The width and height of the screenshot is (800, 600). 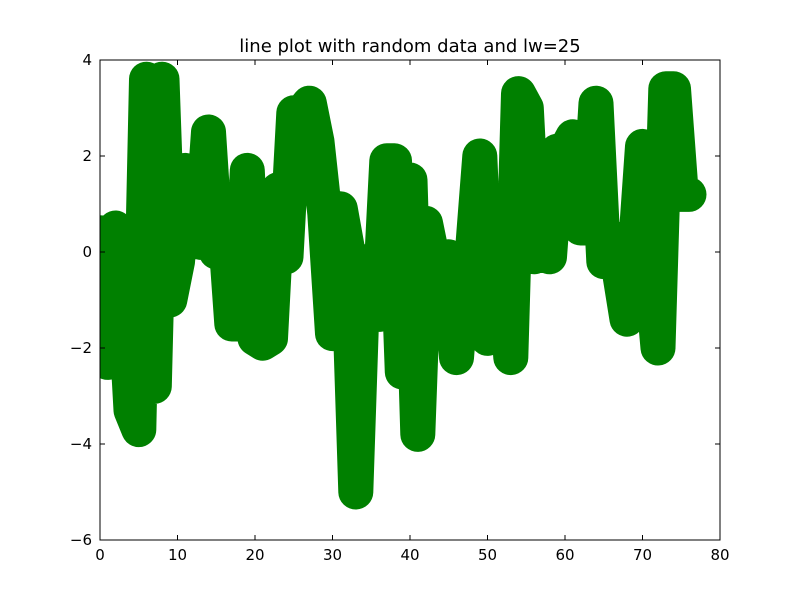 What do you see at coordinates (254, 555) in the screenshot?
I see `x-tick-label: 20` at bounding box center [254, 555].